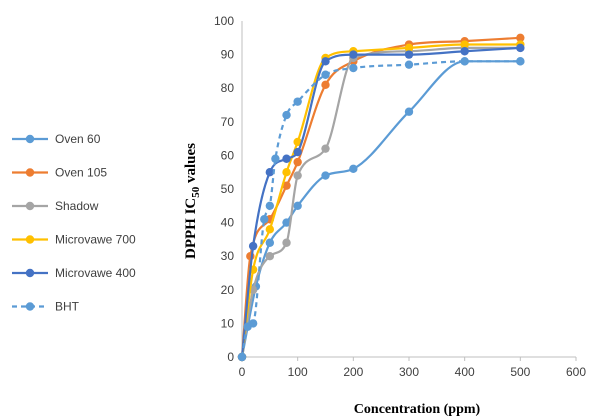 This screenshot has height=417, width=592. Describe the element at coordinates (230, 357) in the screenshot. I see `y-tick-label: 0` at that location.